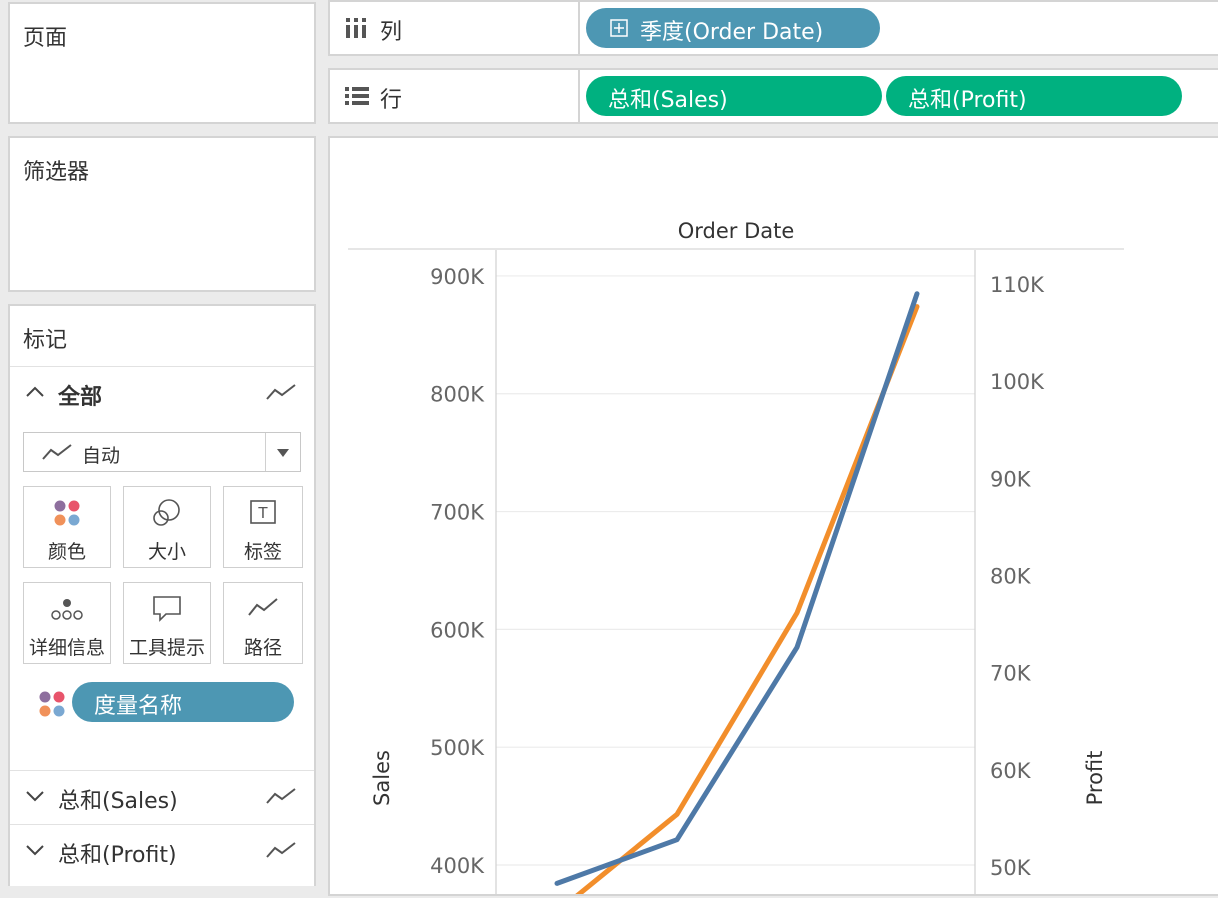  Describe the element at coordinates (167, 609) in the screenshot. I see `tooltip-bubble-icon` at that location.